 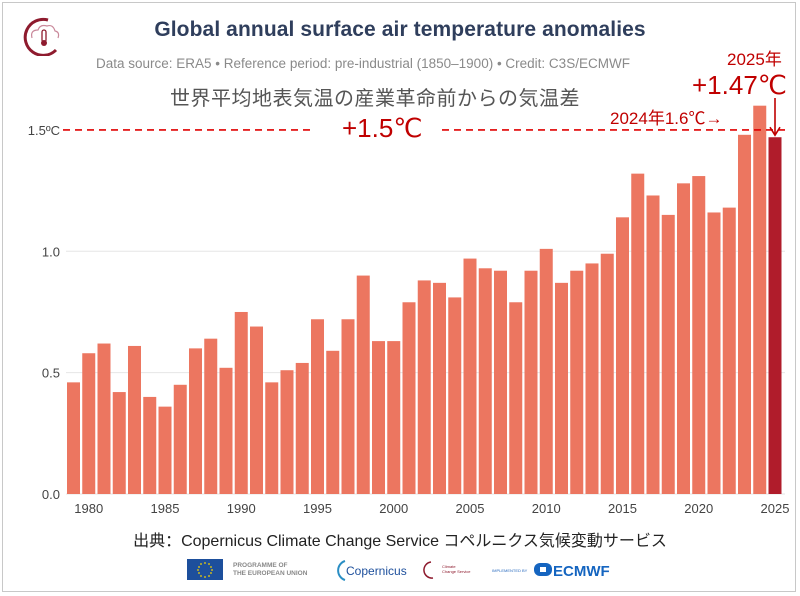 I want to click on x-tick-label: 2015, so click(x=622, y=508).